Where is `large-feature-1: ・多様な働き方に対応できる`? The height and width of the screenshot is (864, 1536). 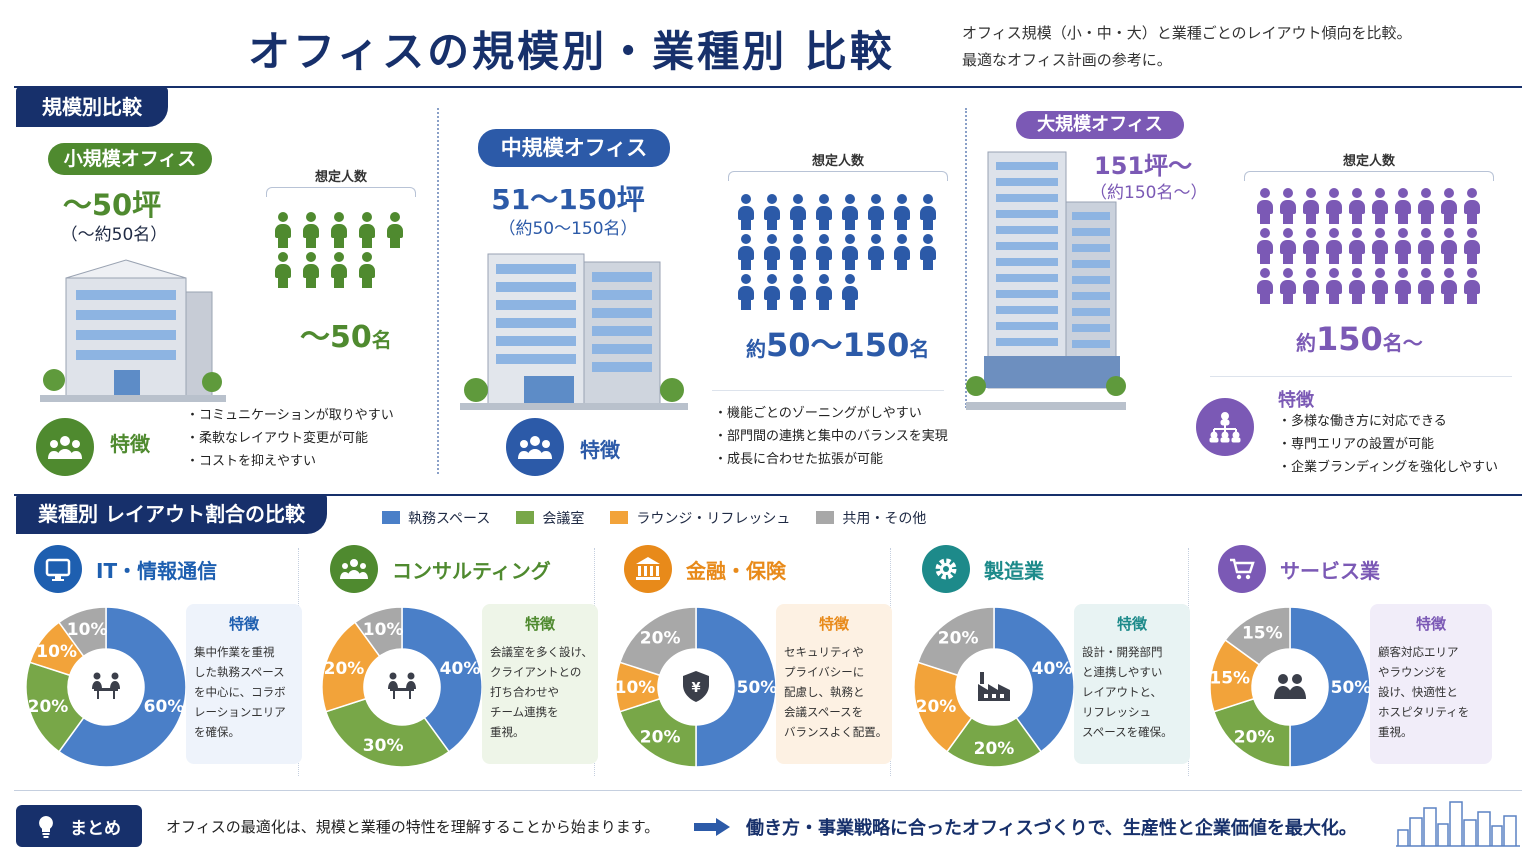
large-feature-1: ・多様な働き方に対応できる is located at coordinates (1362, 421).